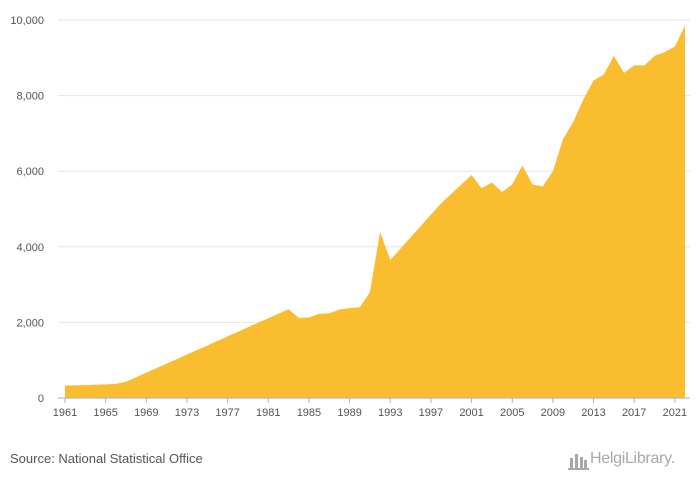 The height and width of the screenshot is (483, 700). Describe the element at coordinates (136, 377) in the screenshot. I see `data-point-1968` at that location.